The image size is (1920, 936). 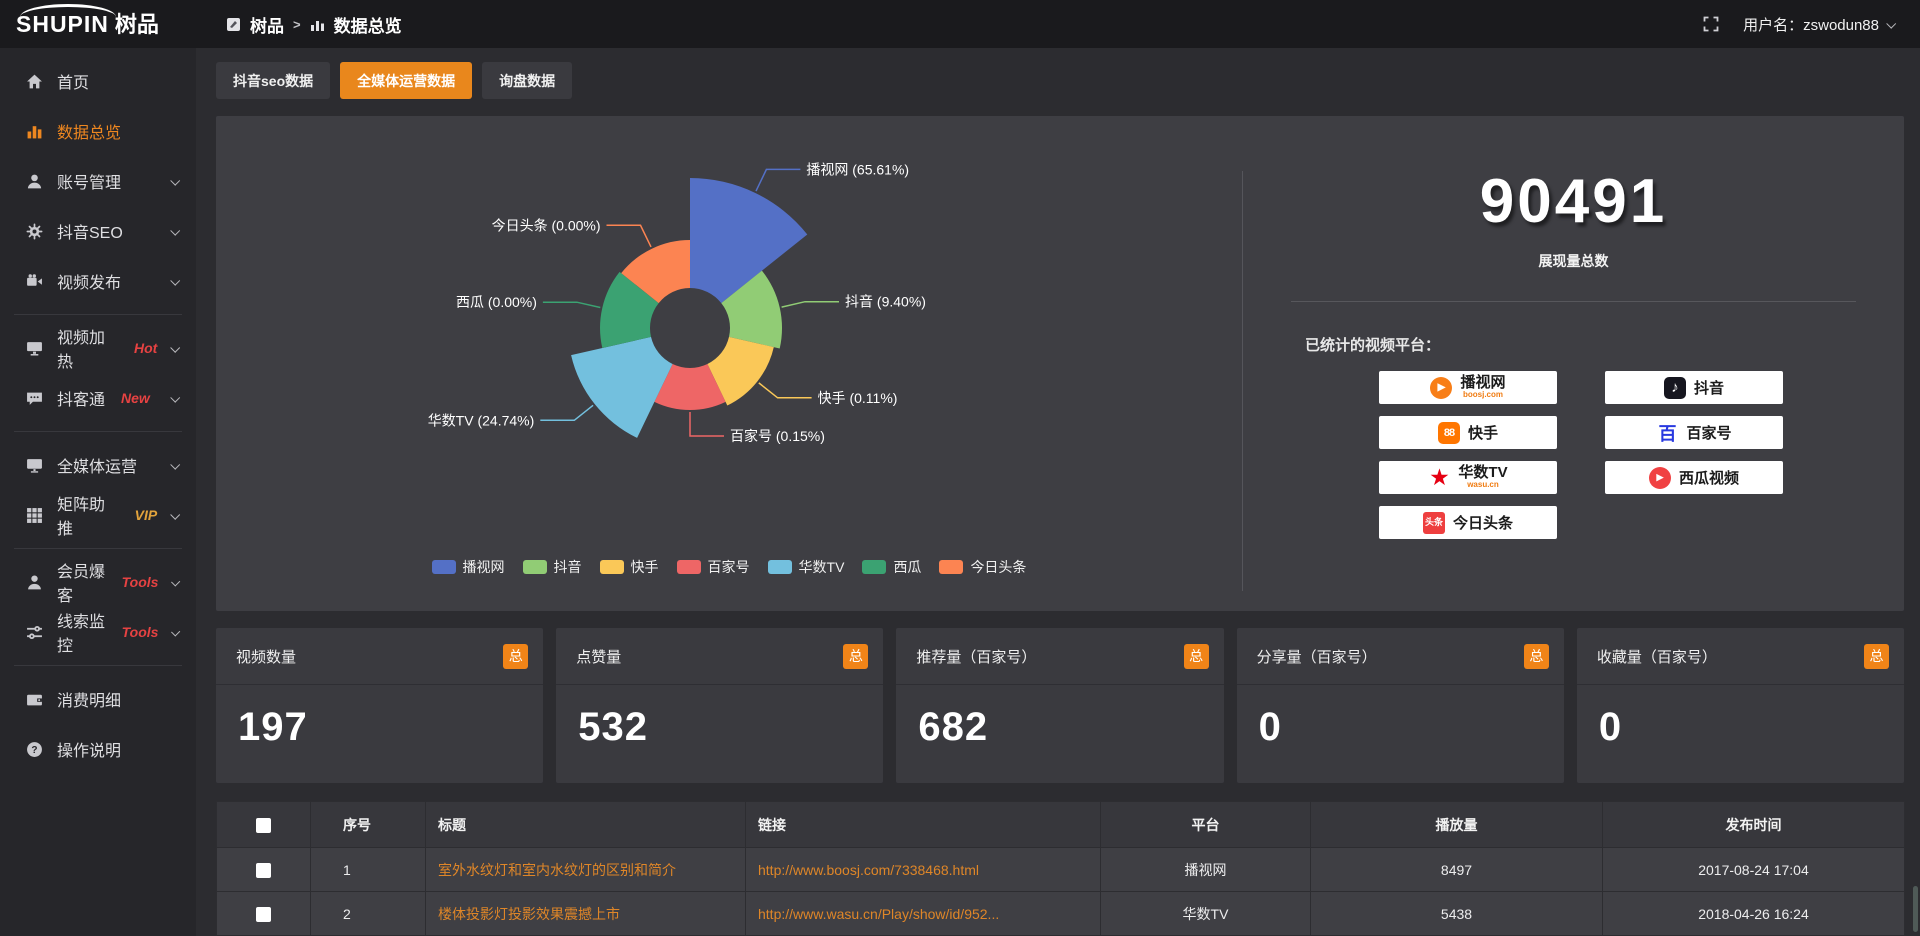 I want to click on person-icon, so click(x=34, y=581).